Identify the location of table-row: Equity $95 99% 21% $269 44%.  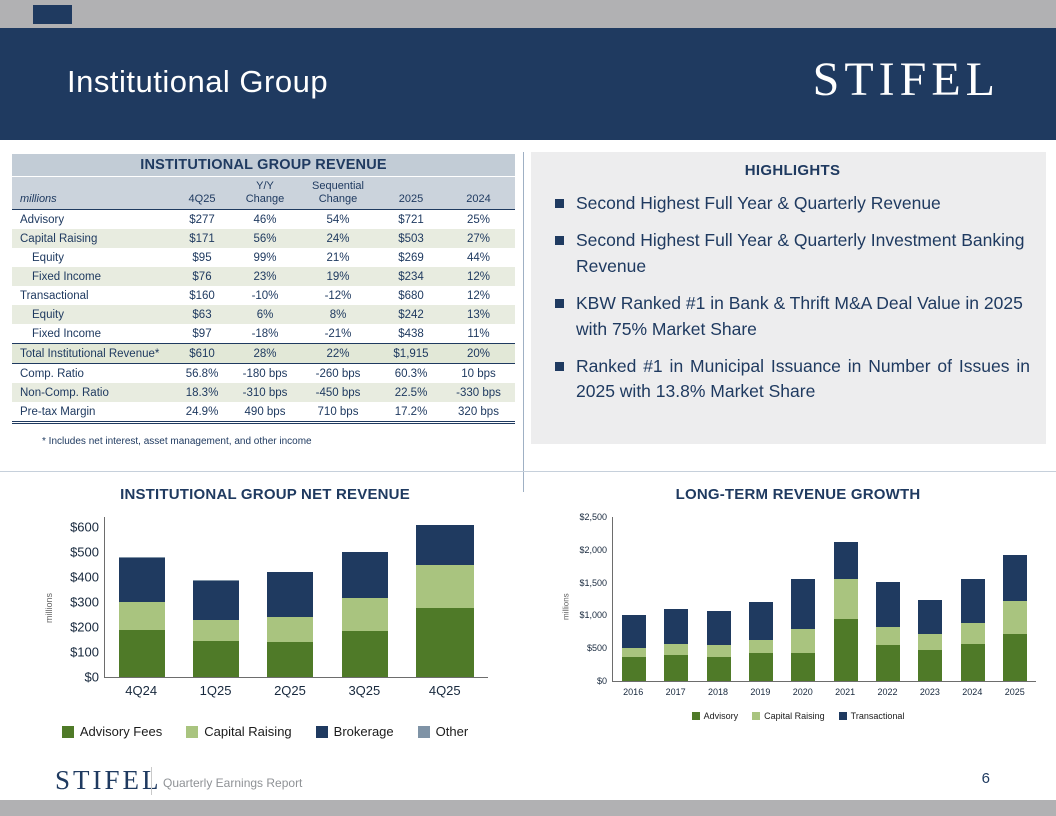
(263, 257).